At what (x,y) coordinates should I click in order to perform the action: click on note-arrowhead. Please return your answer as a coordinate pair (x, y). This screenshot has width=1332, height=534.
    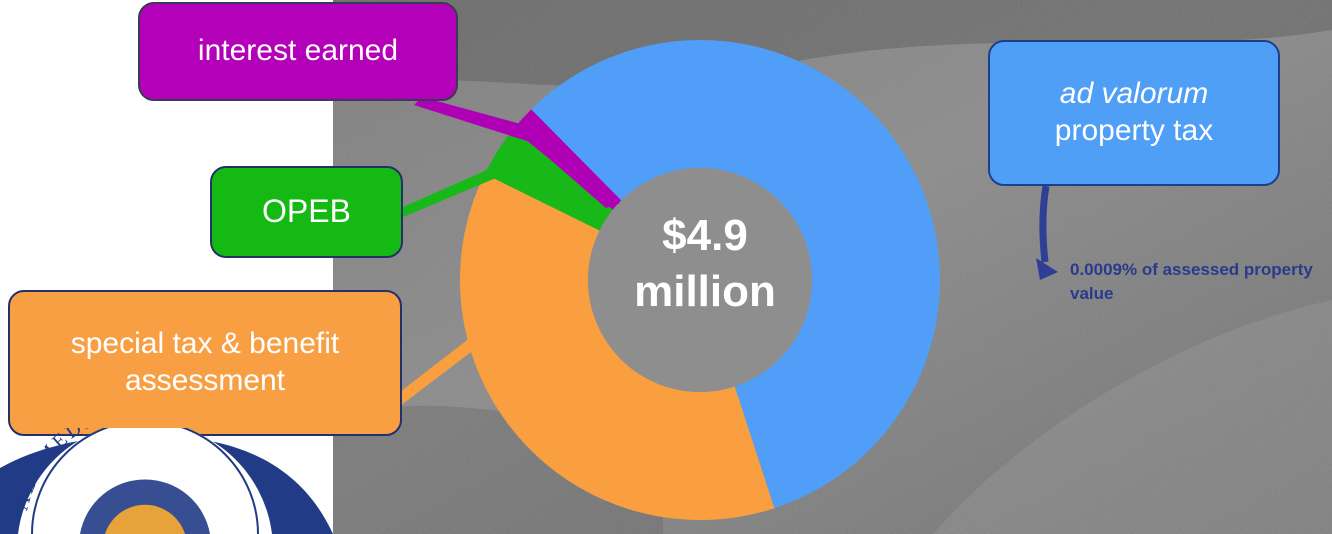
    Looking at the image, I should click on (1047, 269).